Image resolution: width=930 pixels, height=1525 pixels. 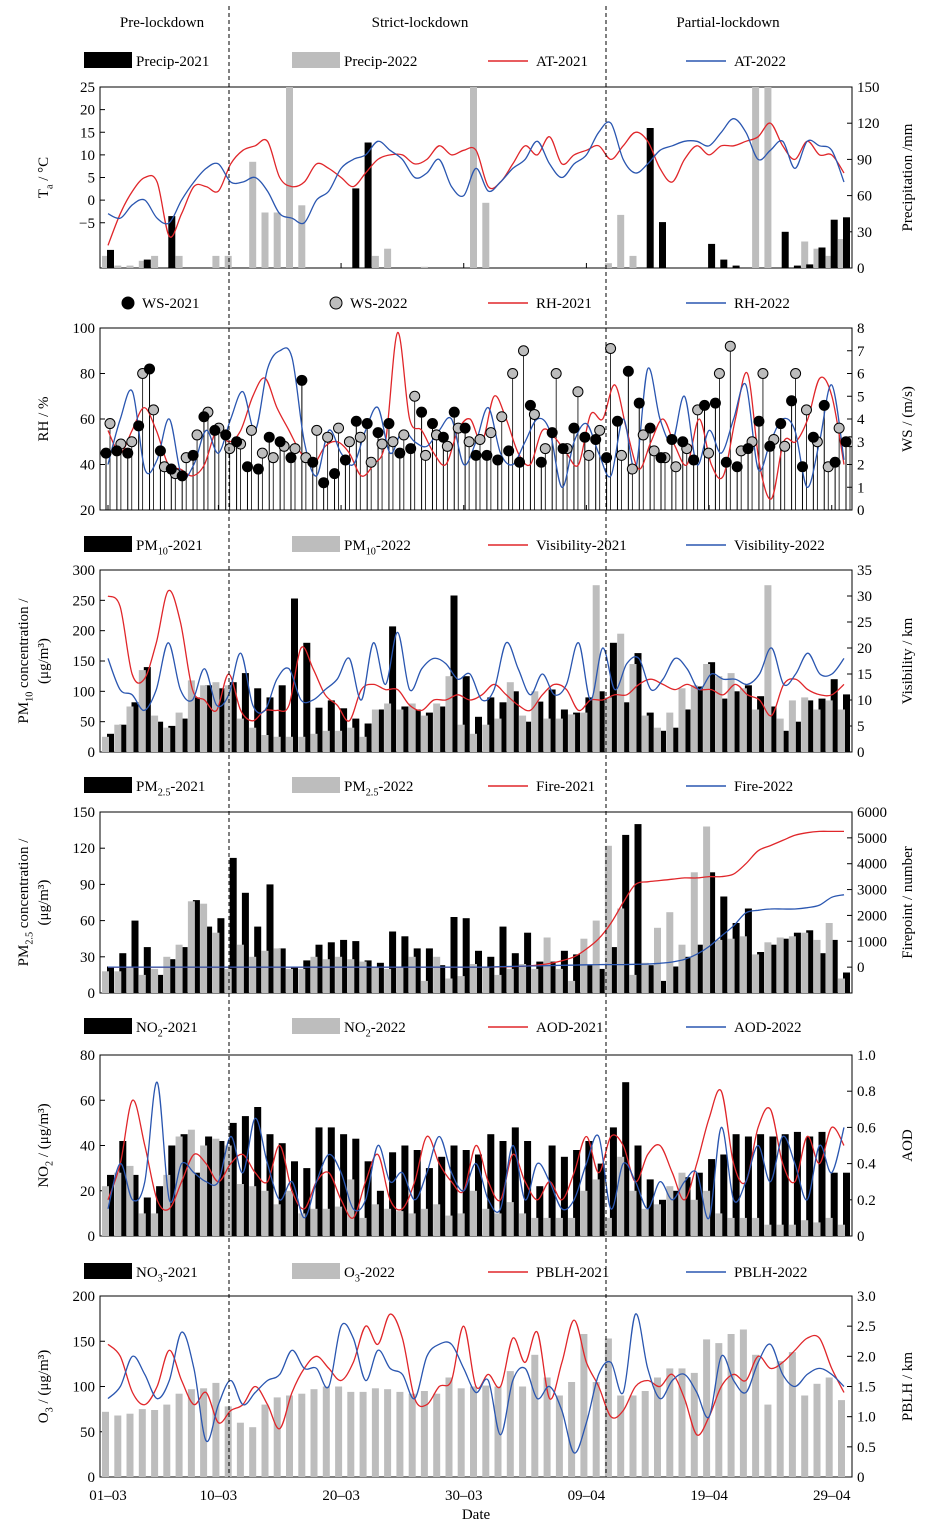 What do you see at coordinates (169, 548) in the screenshot?
I see `legend-label: PM10-2021` at bounding box center [169, 548].